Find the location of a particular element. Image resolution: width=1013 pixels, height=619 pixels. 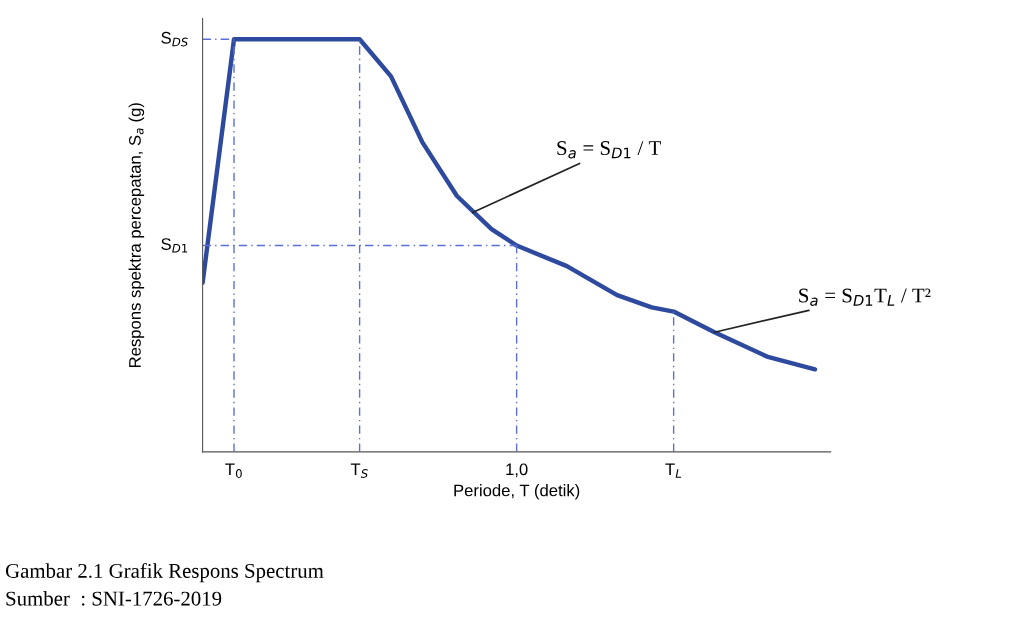

annotation: S$_{a}$ = S$_{D1}$T$_{L}$ / T² is located at coordinates (865, 297).